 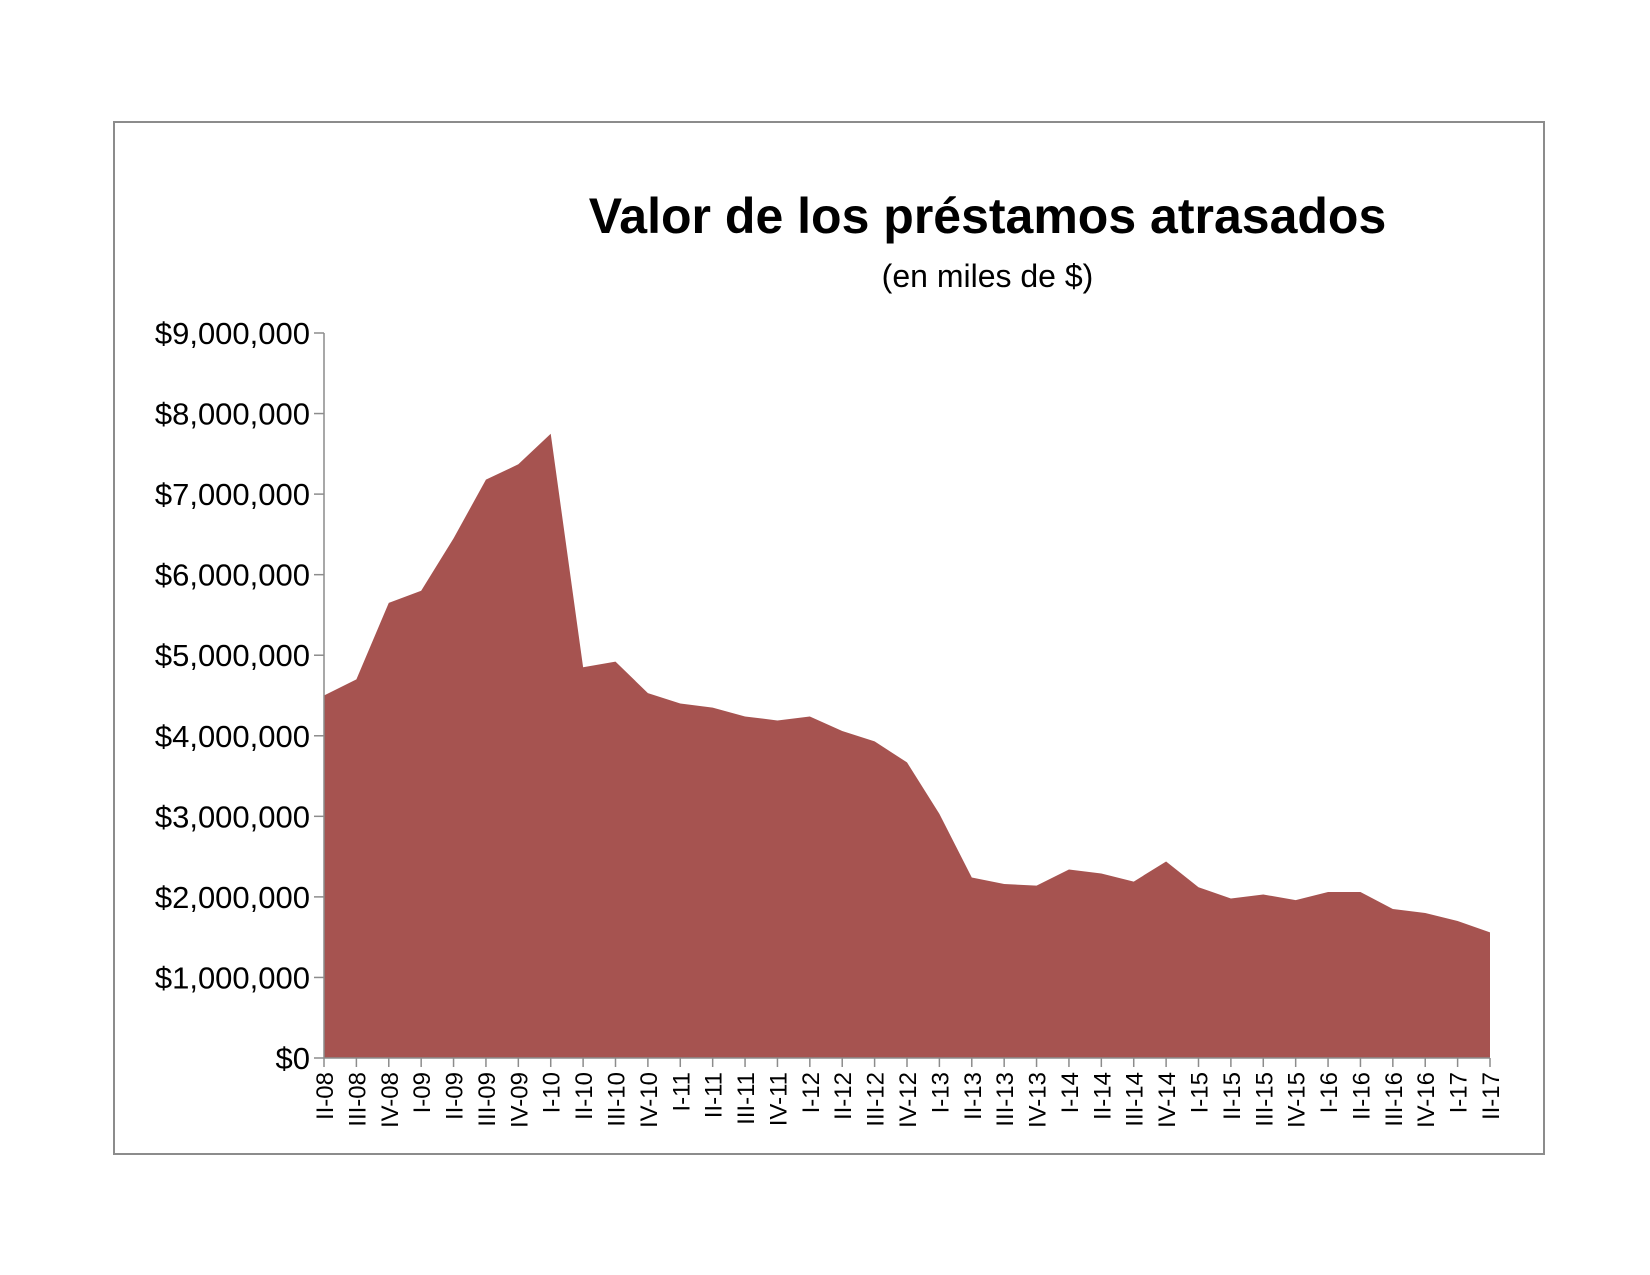 I want to click on x-tick-label: II-13, so click(x=973, y=1096).